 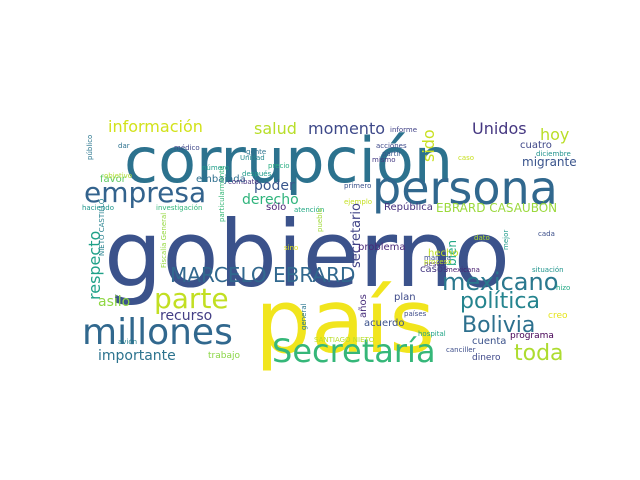 I want to click on word-mejor: mejor, so click(x=506, y=240).